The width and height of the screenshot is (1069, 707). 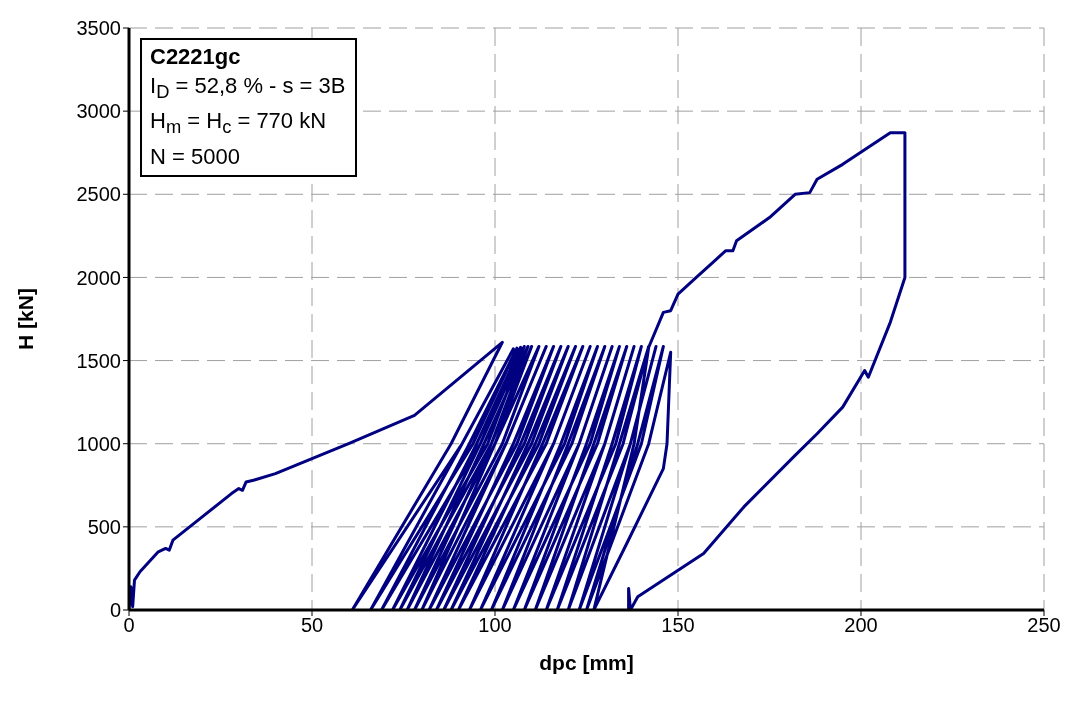 I want to click on x-tick-label: 50, so click(x=312, y=625).